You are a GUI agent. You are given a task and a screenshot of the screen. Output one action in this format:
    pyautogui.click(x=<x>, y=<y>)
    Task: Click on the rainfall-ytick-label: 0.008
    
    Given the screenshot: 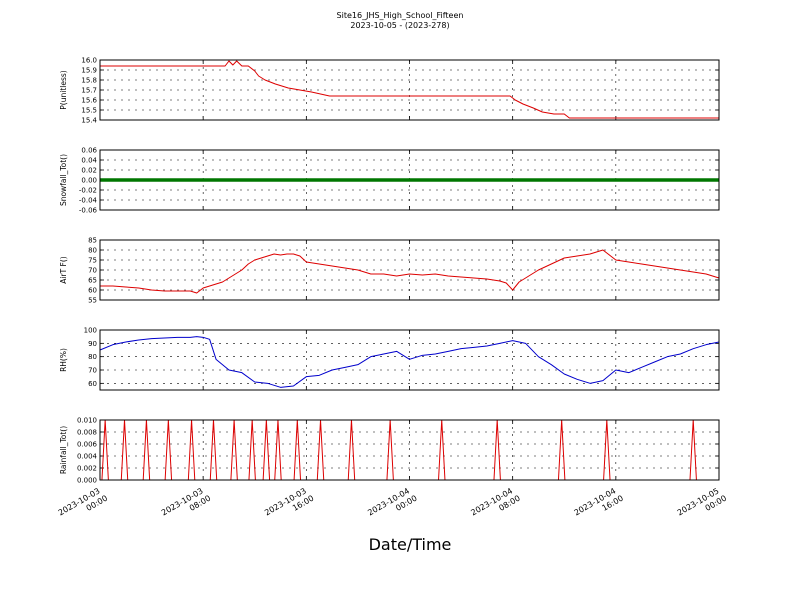 What is the action you would take?
    pyautogui.click(x=87, y=433)
    